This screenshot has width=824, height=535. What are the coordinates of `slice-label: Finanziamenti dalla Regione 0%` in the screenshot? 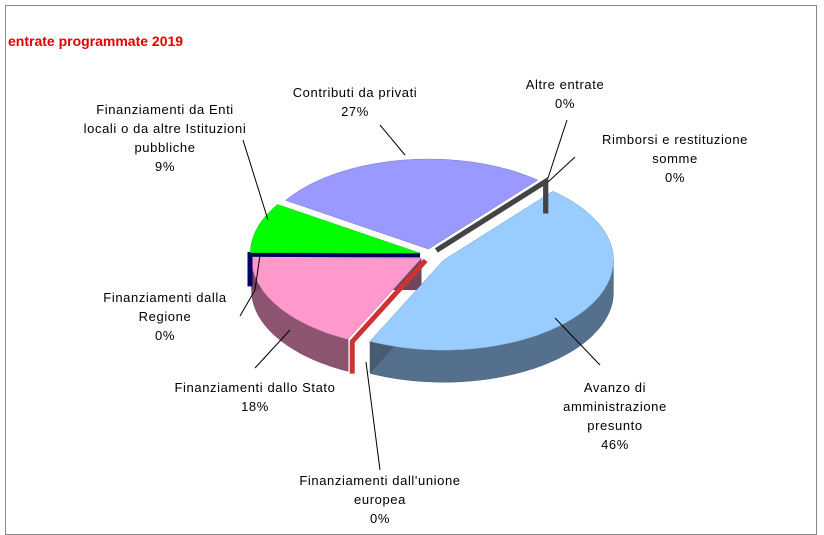 It's located at (165, 316).